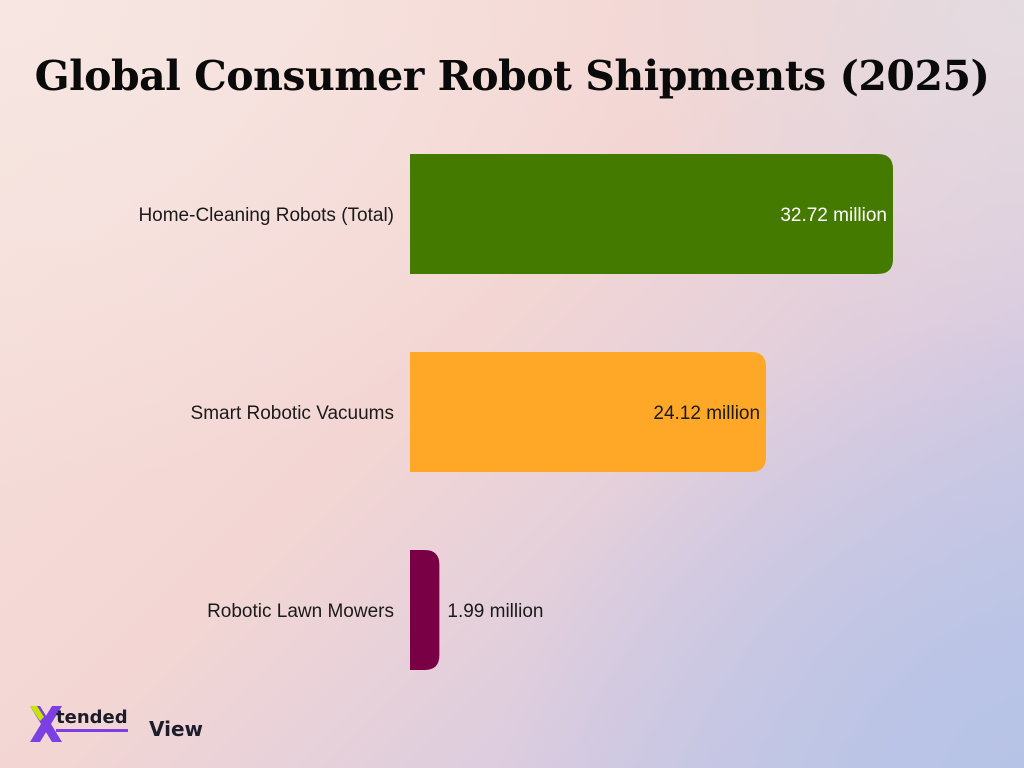  Describe the element at coordinates (706, 413) in the screenshot. I see `value-label-1: 24.12 million` at that location.